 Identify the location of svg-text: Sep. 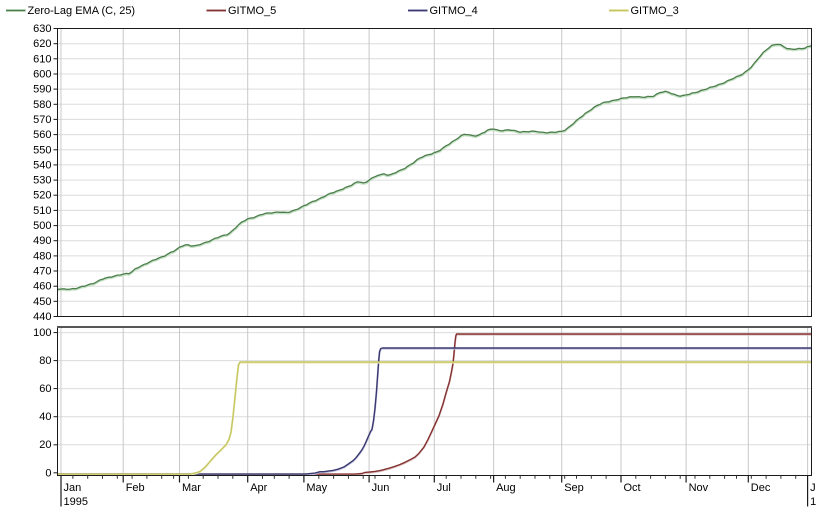
(574, 488).